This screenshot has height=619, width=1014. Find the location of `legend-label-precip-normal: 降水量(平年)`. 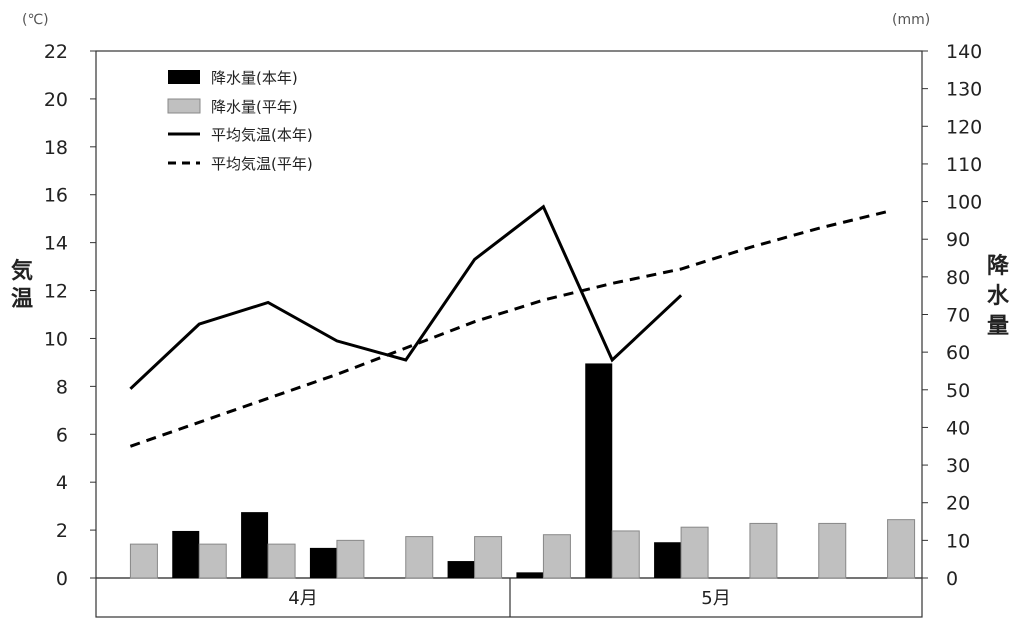

legend-label-precip-normal: 降水量(平年) is located at coordinates (254, 107).